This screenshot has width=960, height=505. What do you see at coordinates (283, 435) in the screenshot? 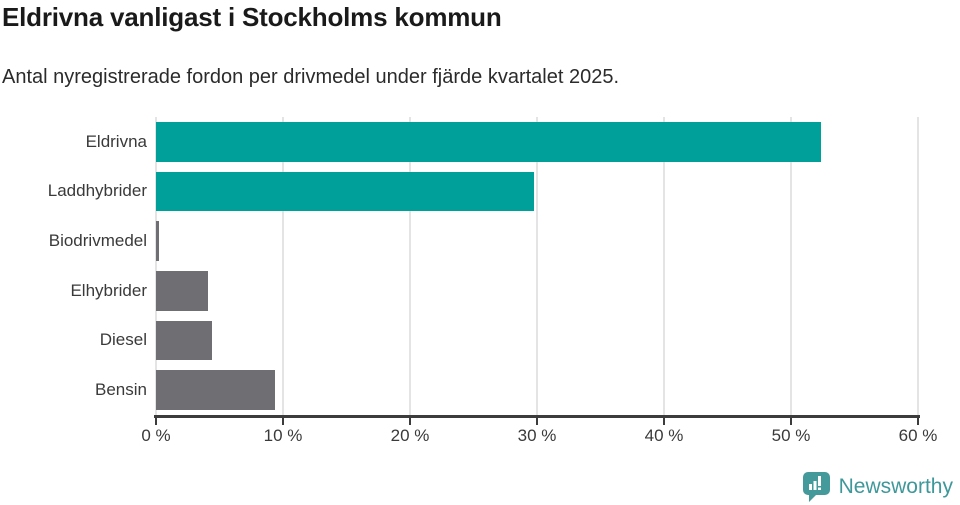
I see `x-tick-label: 10 %` at bounding box center [283, 435].